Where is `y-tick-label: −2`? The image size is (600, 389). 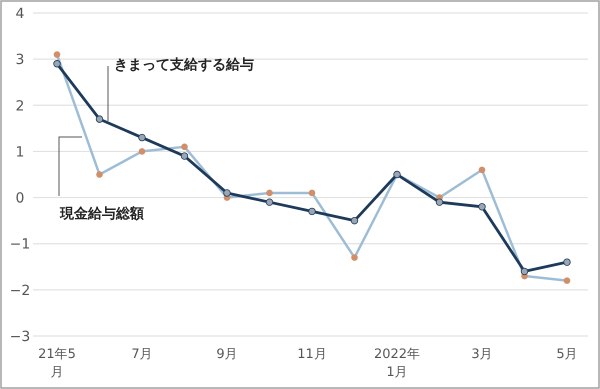
y-tick-label: −2 is located at coordinates (20, 290).